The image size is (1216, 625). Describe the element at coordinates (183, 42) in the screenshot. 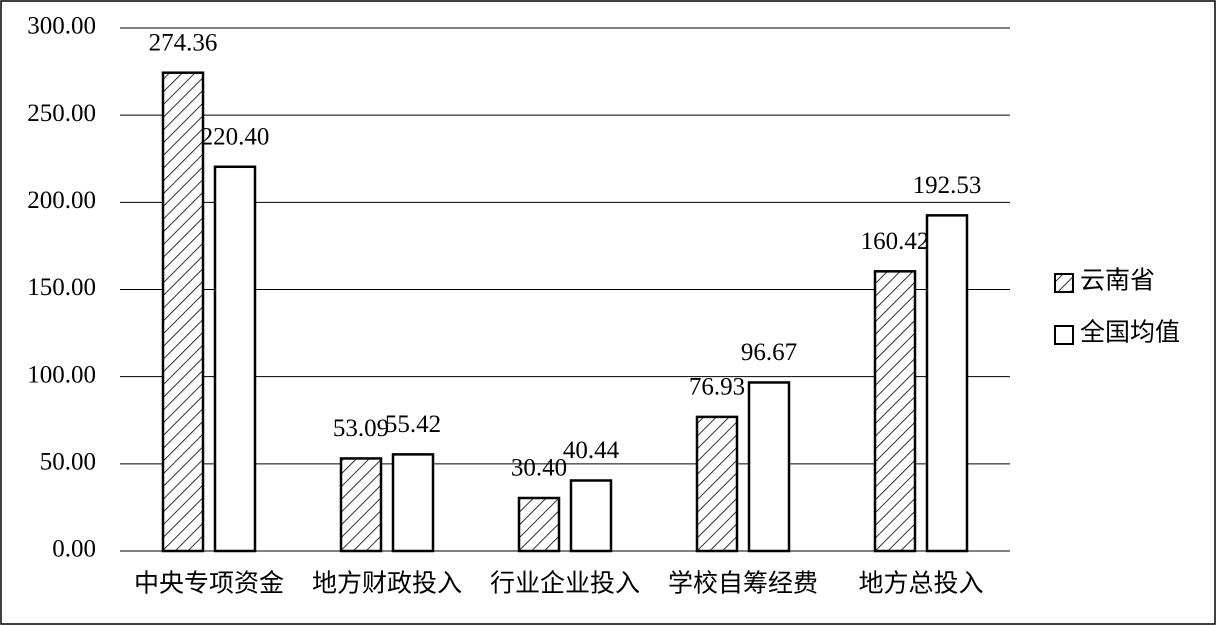

I see `value-label: 274.36` at that location.